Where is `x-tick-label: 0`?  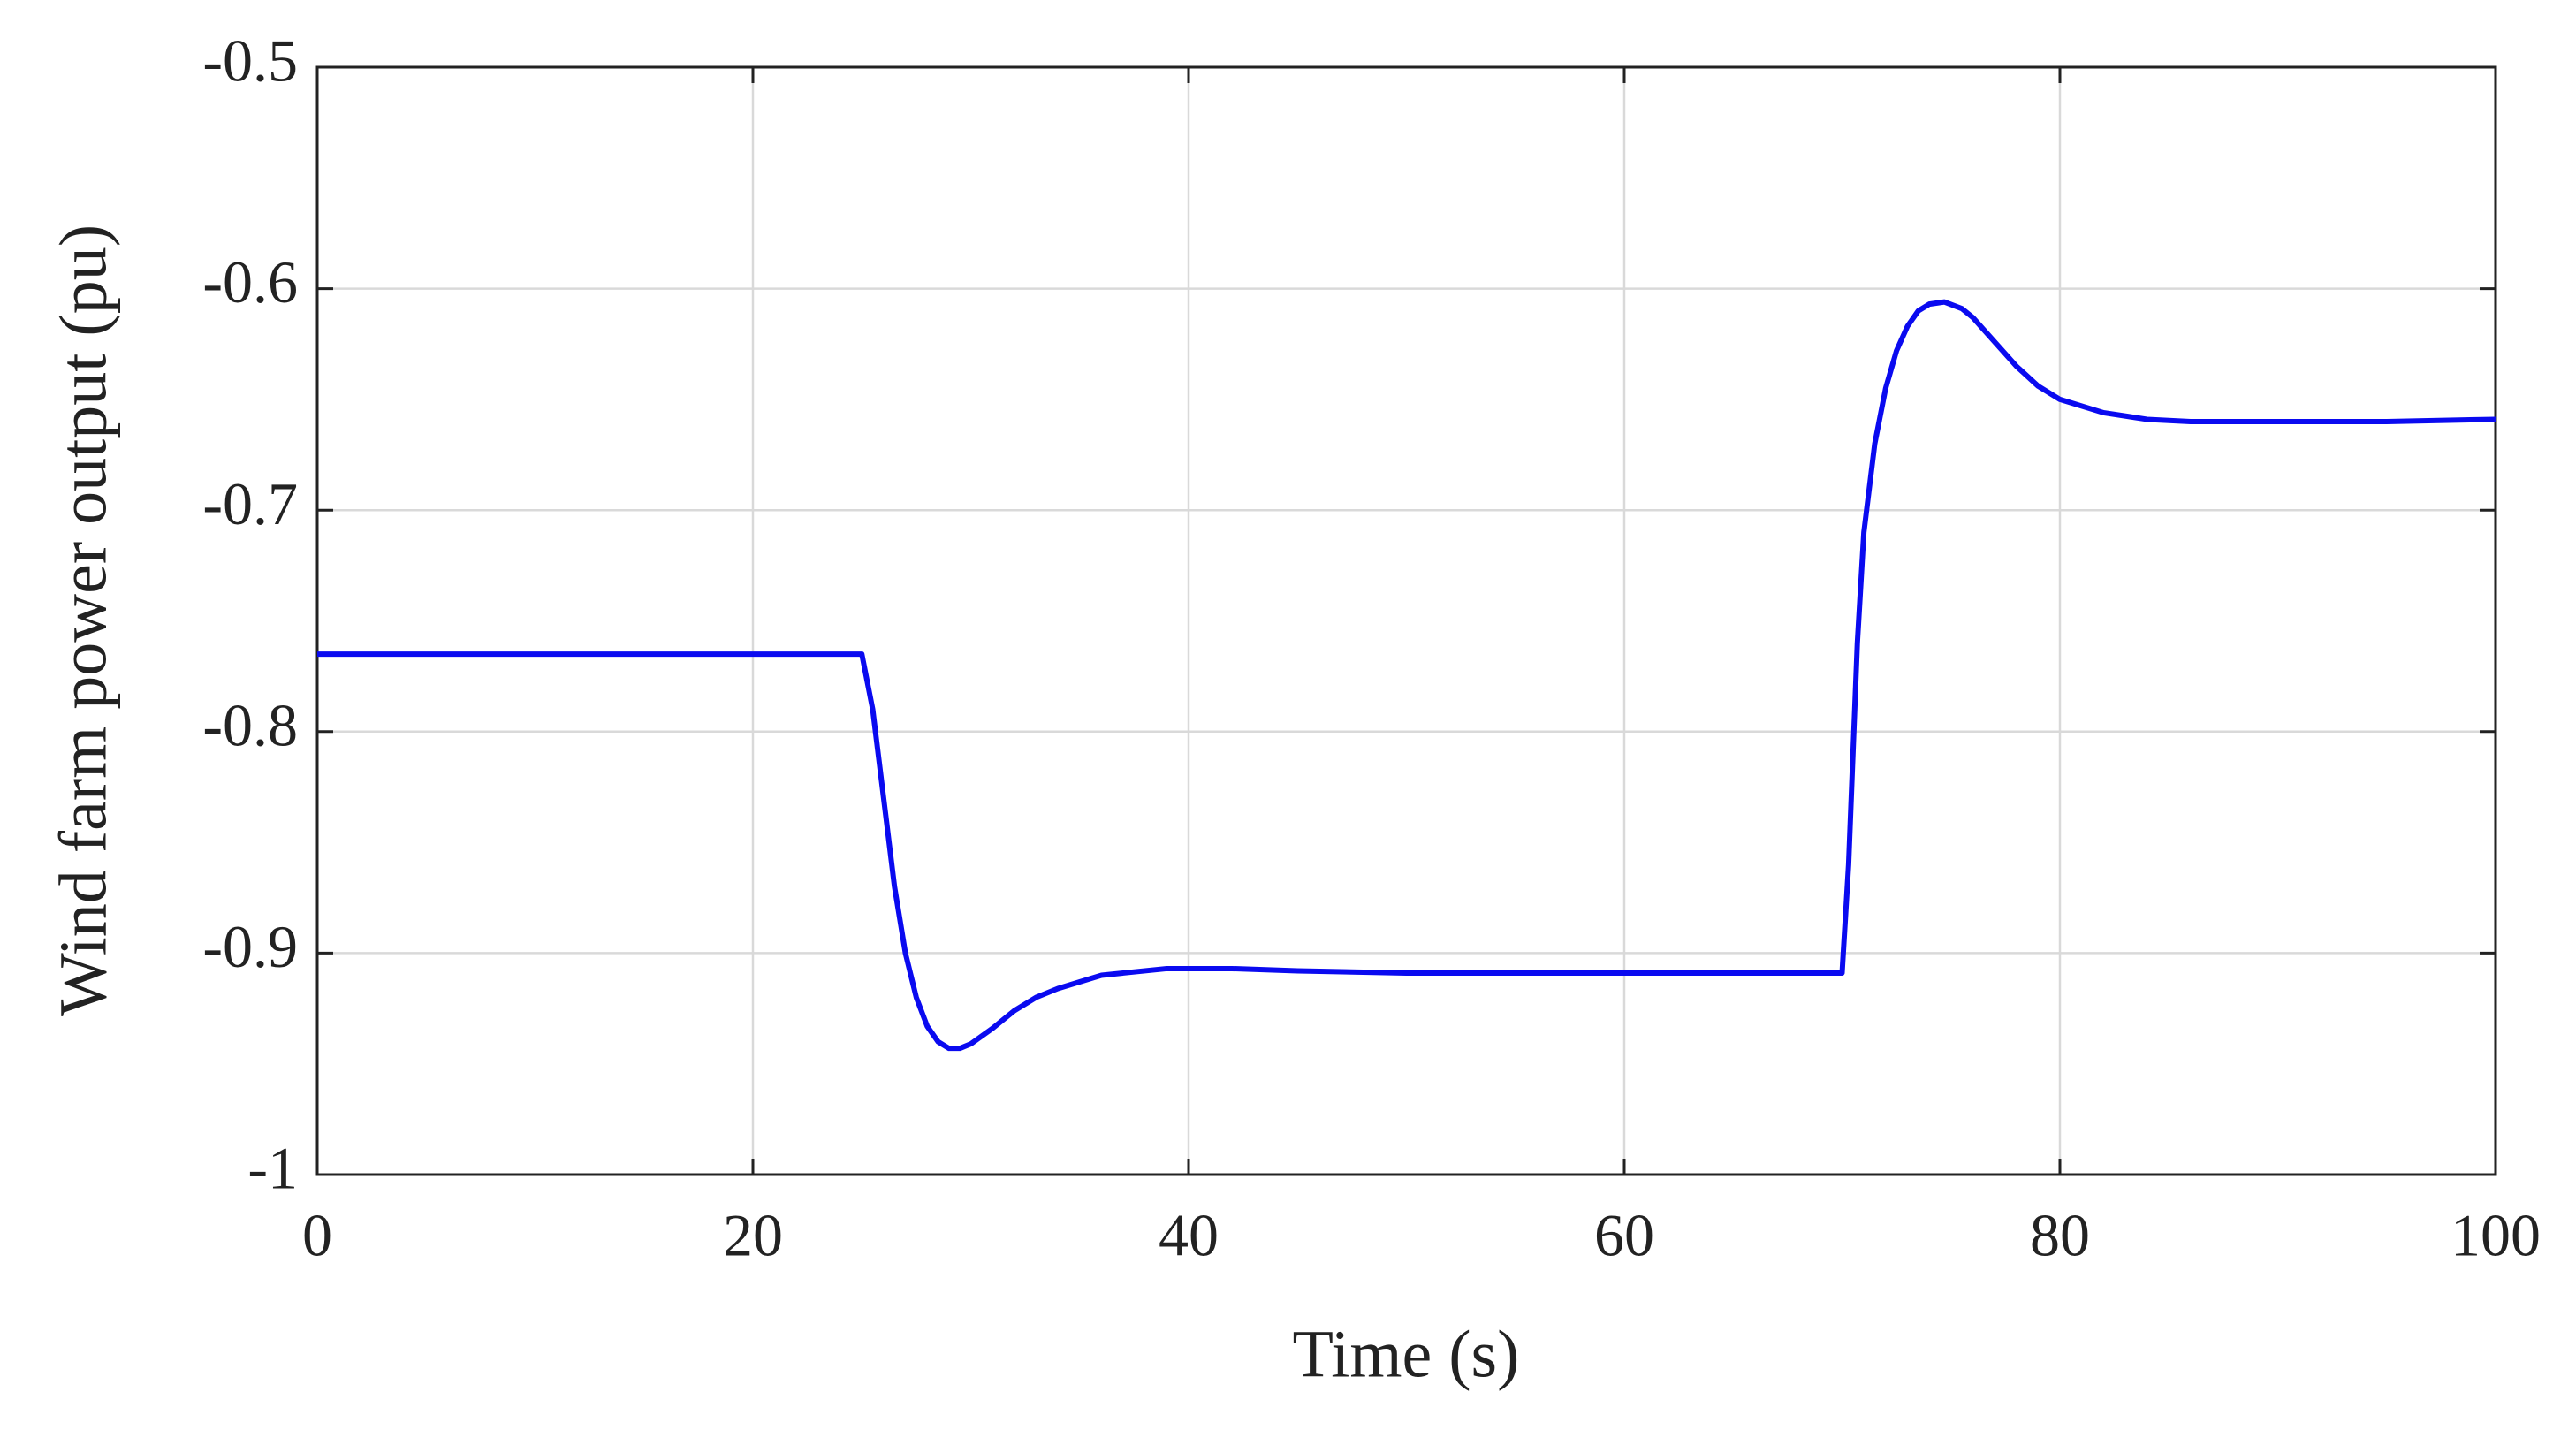
x-tick-label: 0 is located at coordinates (317, 1235).